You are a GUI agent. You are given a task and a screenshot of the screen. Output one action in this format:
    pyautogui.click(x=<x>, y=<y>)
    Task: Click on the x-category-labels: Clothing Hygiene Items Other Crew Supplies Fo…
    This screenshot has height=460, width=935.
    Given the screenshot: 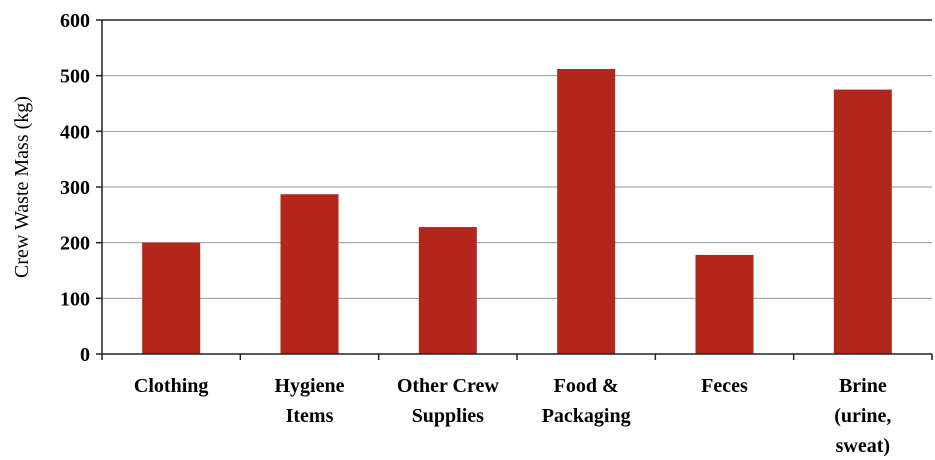 What is the action you would take?
    pyautogui.click(x=513, y=416)
    